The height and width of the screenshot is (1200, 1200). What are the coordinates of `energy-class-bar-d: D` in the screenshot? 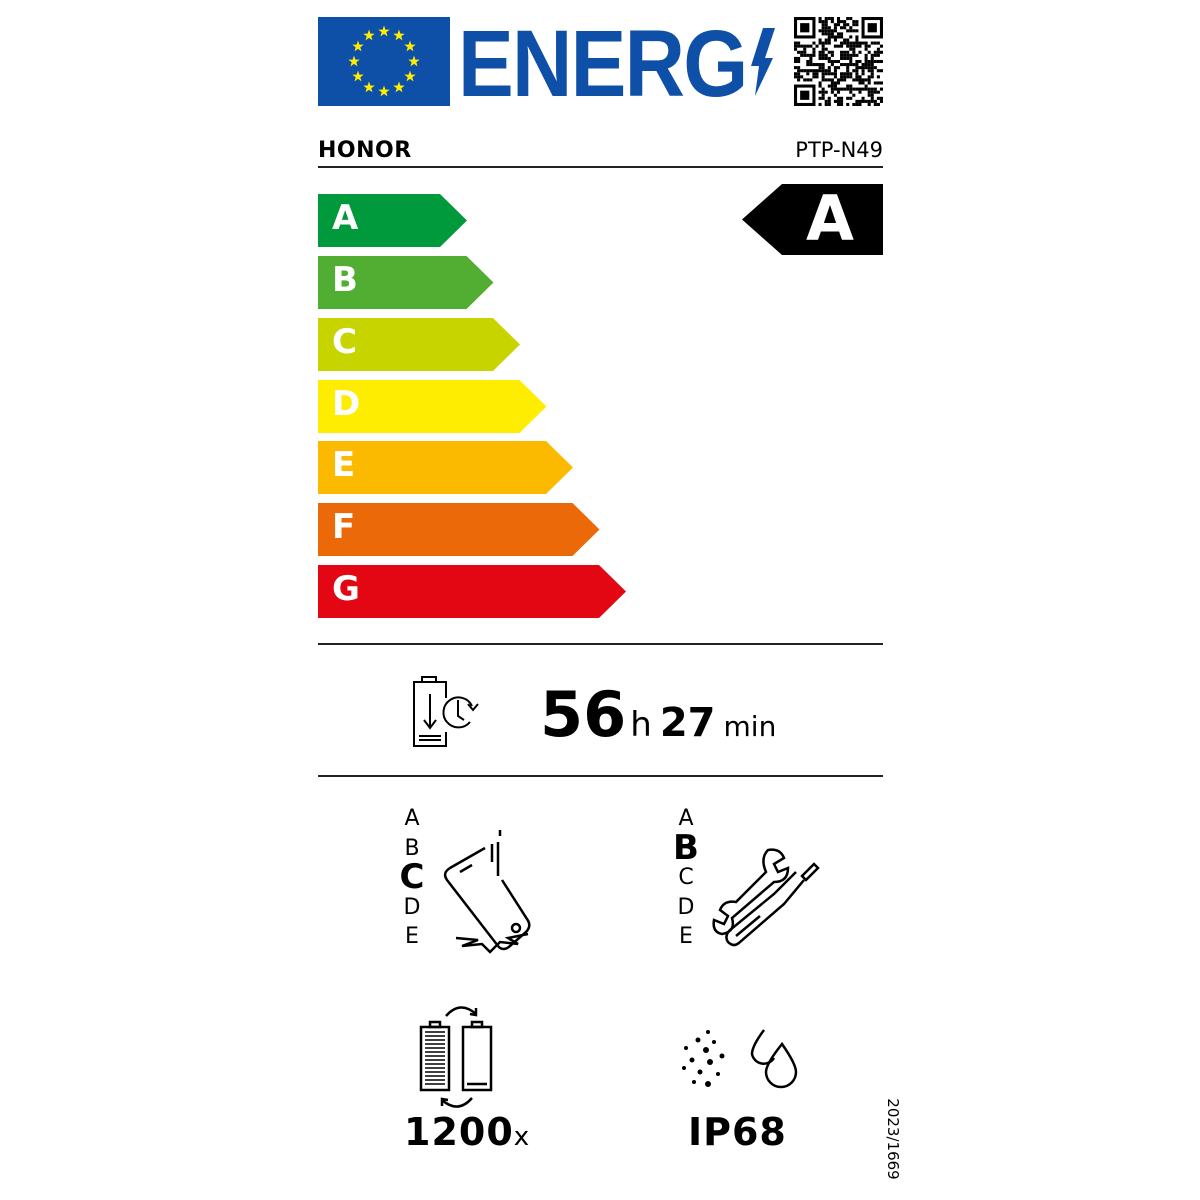 It's located at (432, 406).